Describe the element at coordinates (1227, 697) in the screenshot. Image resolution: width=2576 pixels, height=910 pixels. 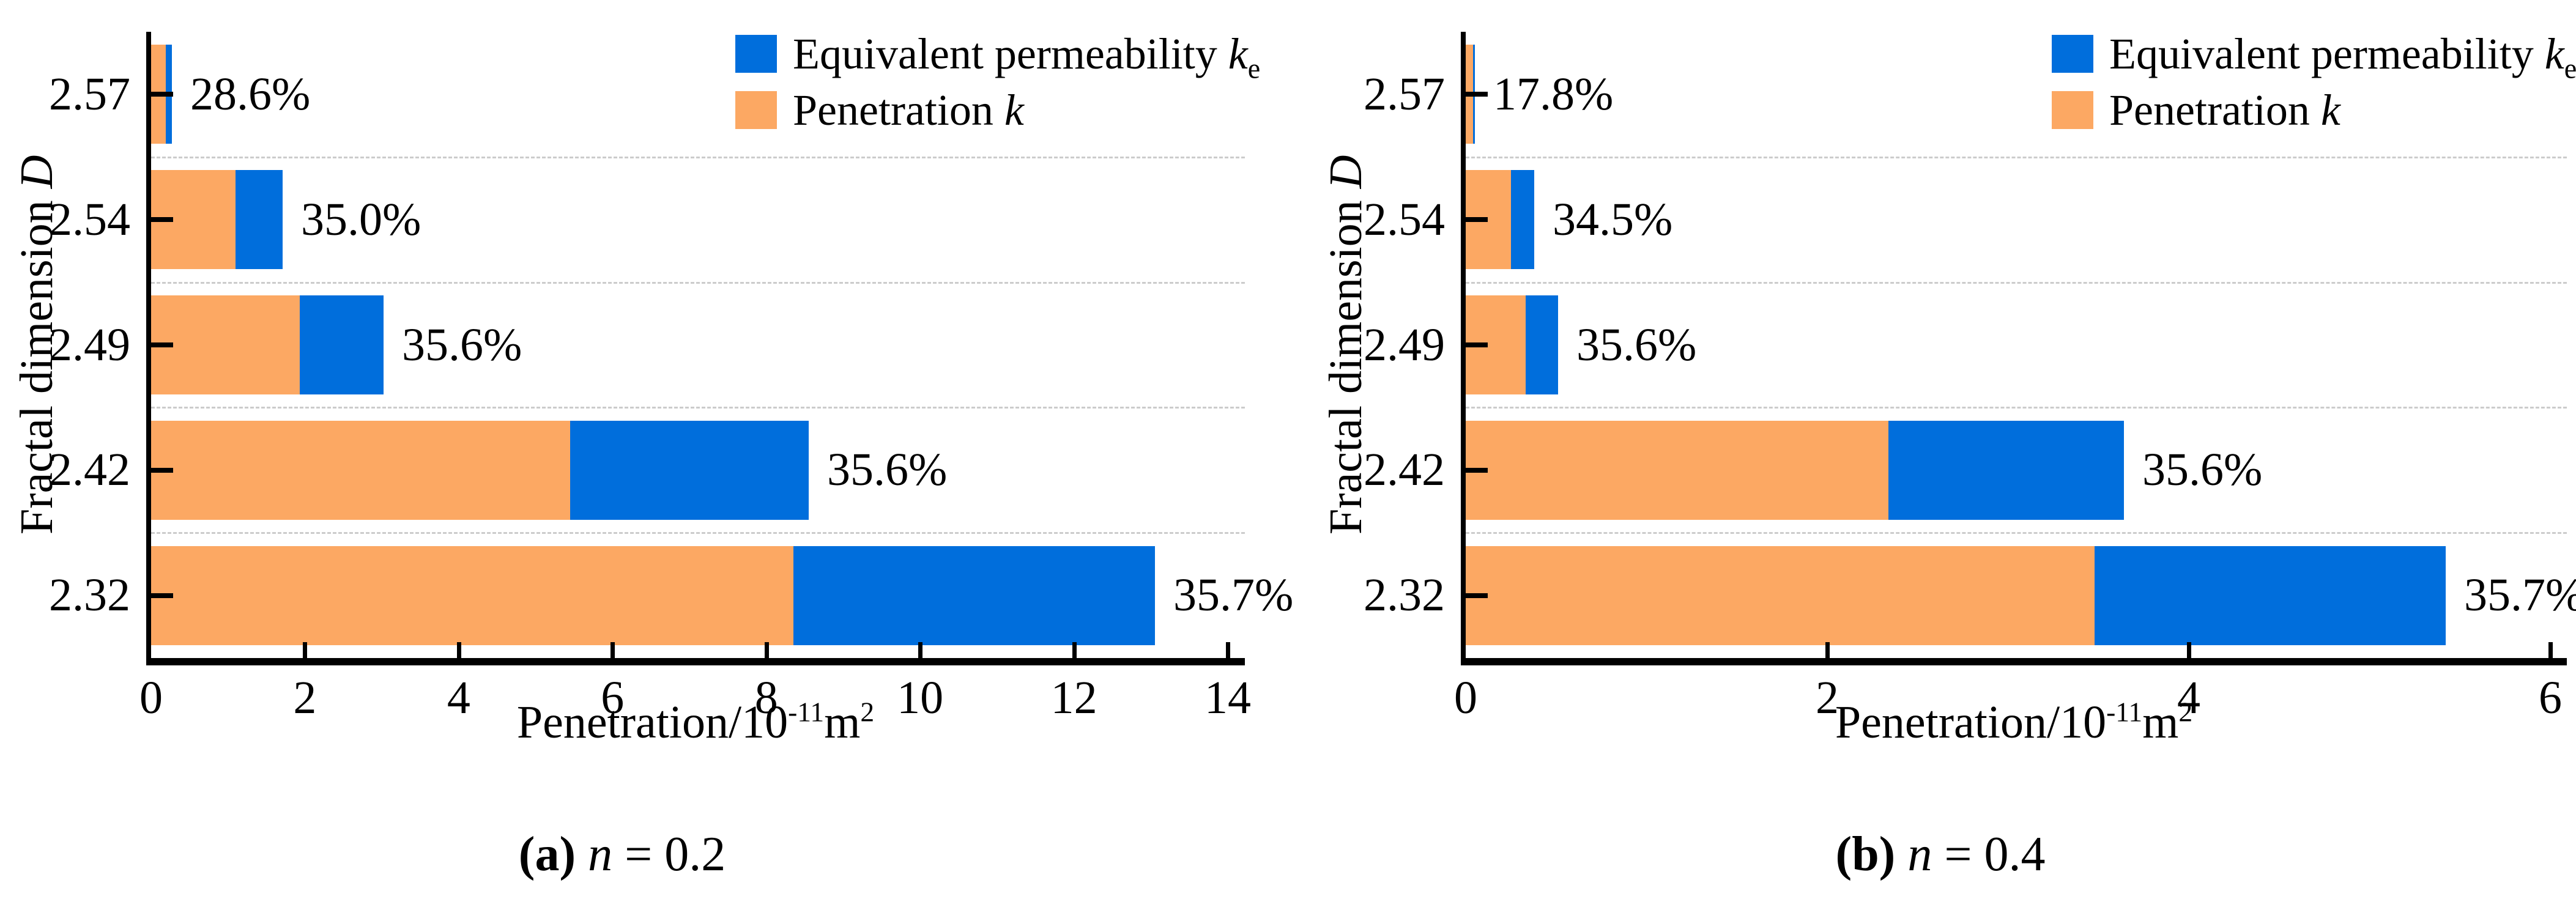
I see `x-tick-label: 14` at that location.